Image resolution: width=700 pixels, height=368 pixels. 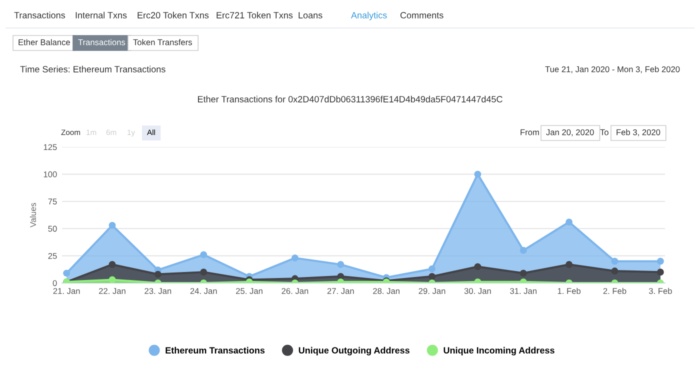 I want to click on legend-label: Unique Outgoing Address, so click(x=354, y=351).